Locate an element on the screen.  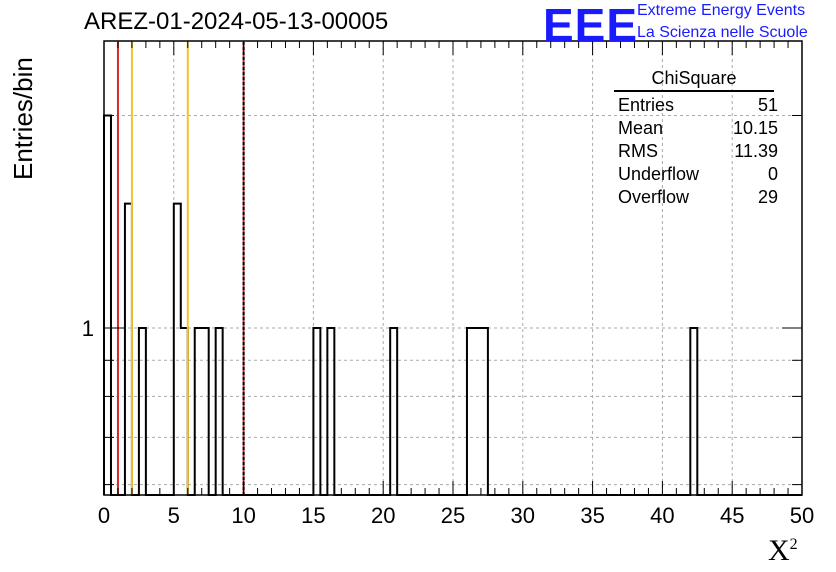
x-tick-label: 15 is located at coordinates (313, 515).